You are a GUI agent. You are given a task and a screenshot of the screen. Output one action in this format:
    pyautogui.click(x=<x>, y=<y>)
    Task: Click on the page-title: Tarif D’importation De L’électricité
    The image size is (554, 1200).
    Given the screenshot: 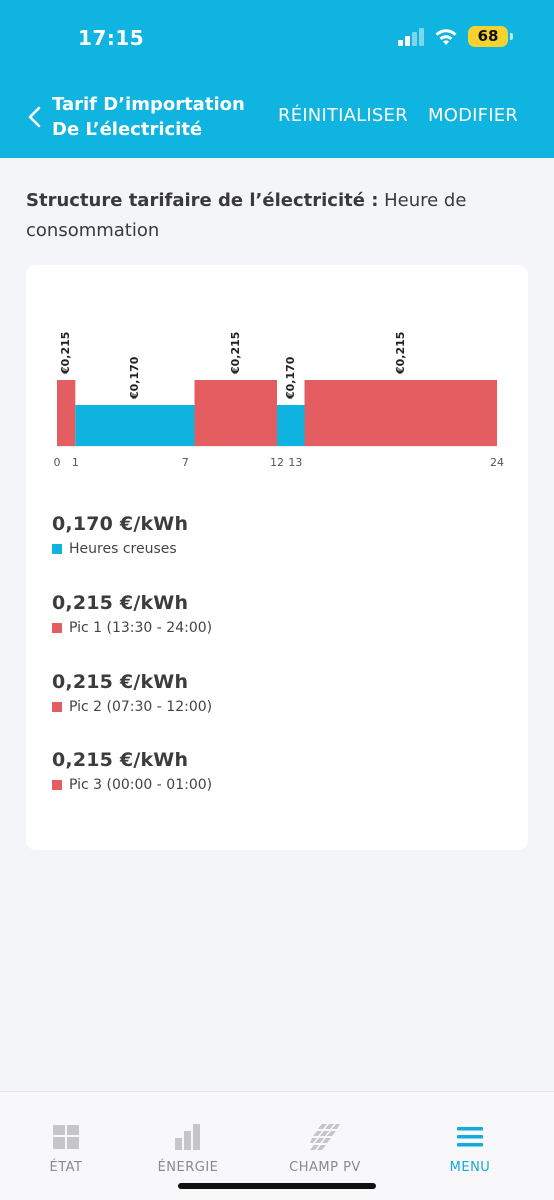 What is the action you would take?
    pyautogui.click(x=148, y=117)
    